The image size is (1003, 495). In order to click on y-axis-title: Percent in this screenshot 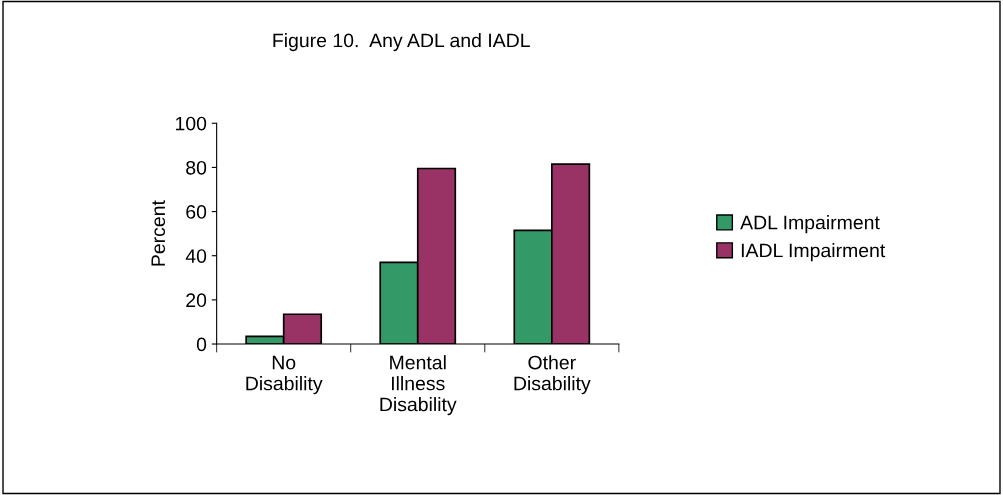, I will do `click(158, 233)`.